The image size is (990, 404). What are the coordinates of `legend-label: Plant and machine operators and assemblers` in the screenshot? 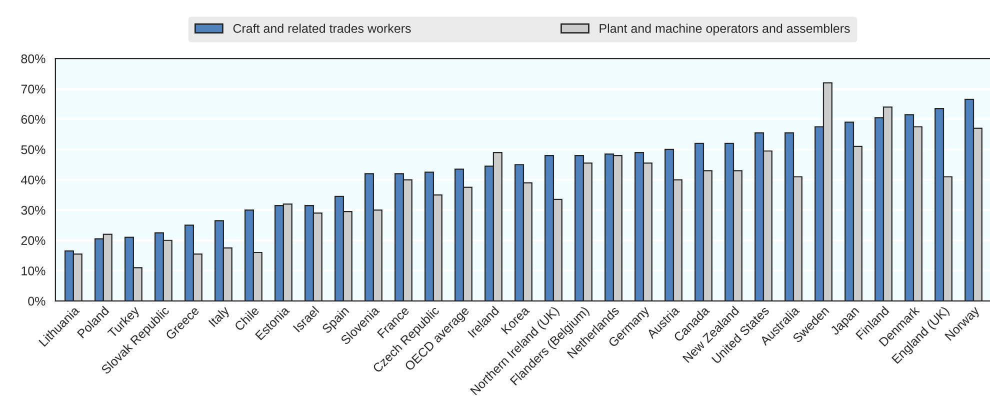 It's located at (725, 30).